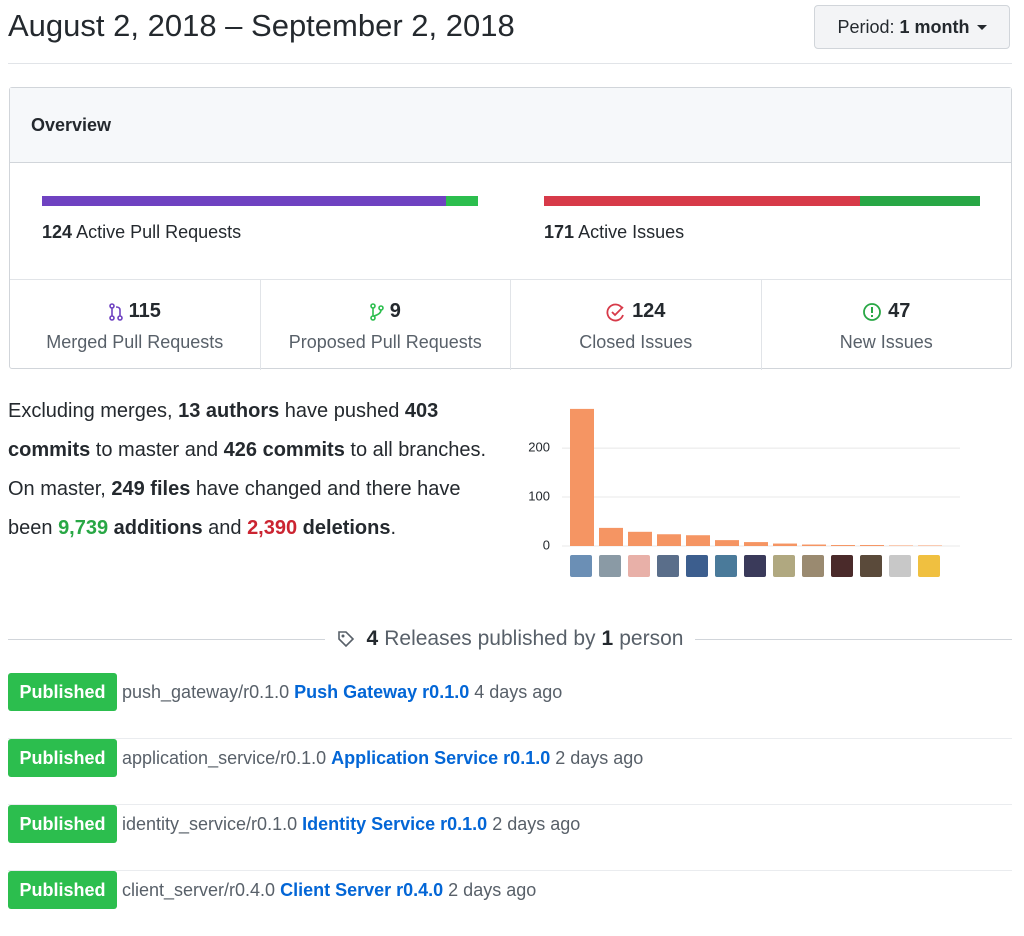 This screenshot has width=1024, height=936. What do you see at coordinates (135, 342) in the screenshot?
I see `stat-label: Merged Pull Requests` at bounding box center [135, 342].